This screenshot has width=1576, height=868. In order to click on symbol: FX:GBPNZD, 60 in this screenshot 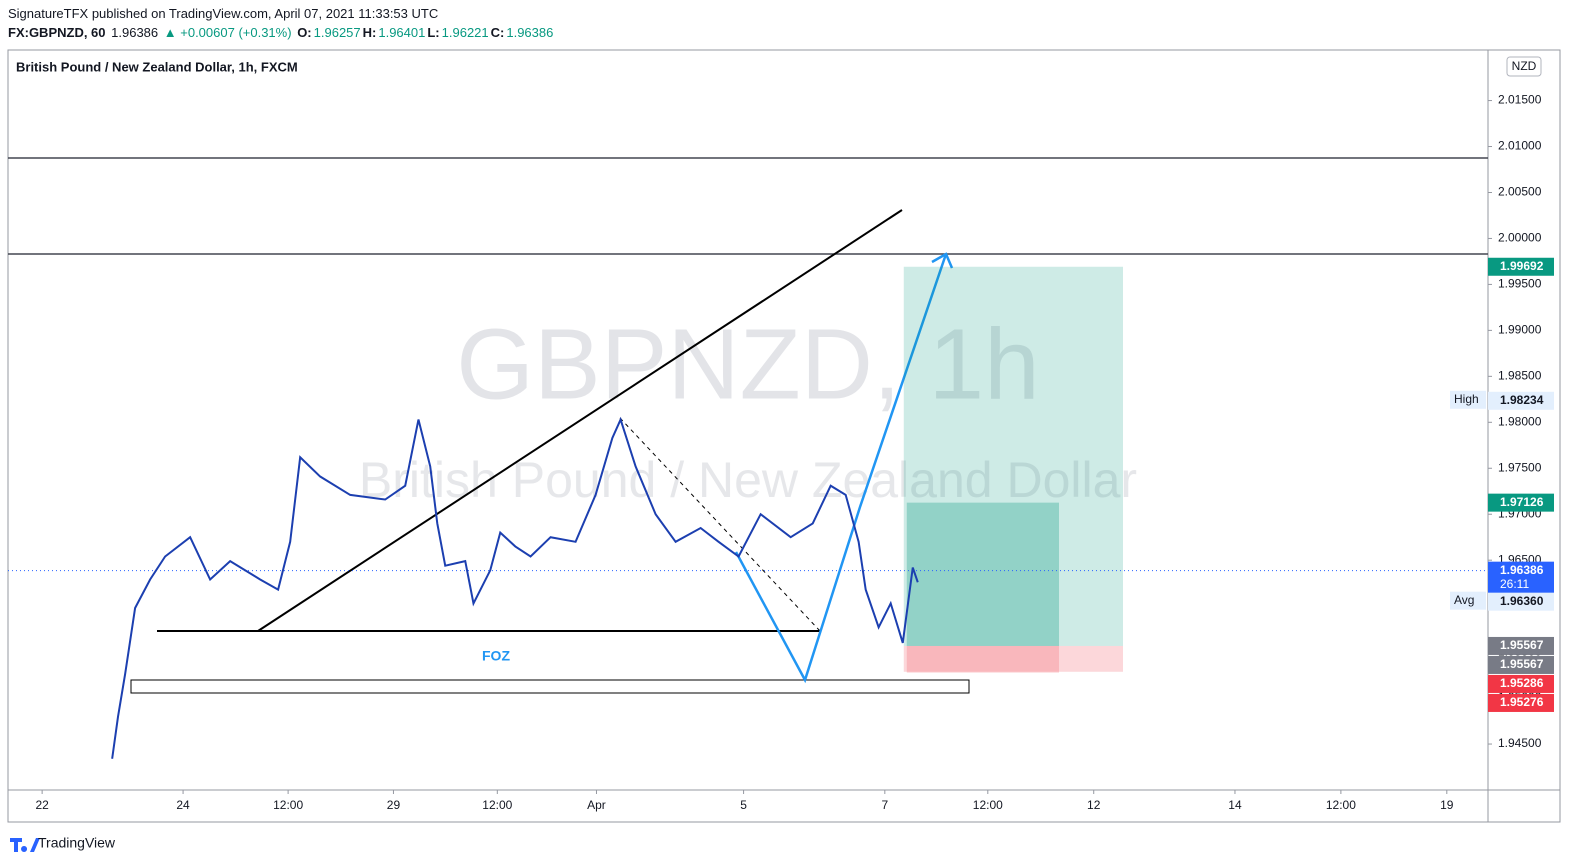, I will do `click(57, 32)`.